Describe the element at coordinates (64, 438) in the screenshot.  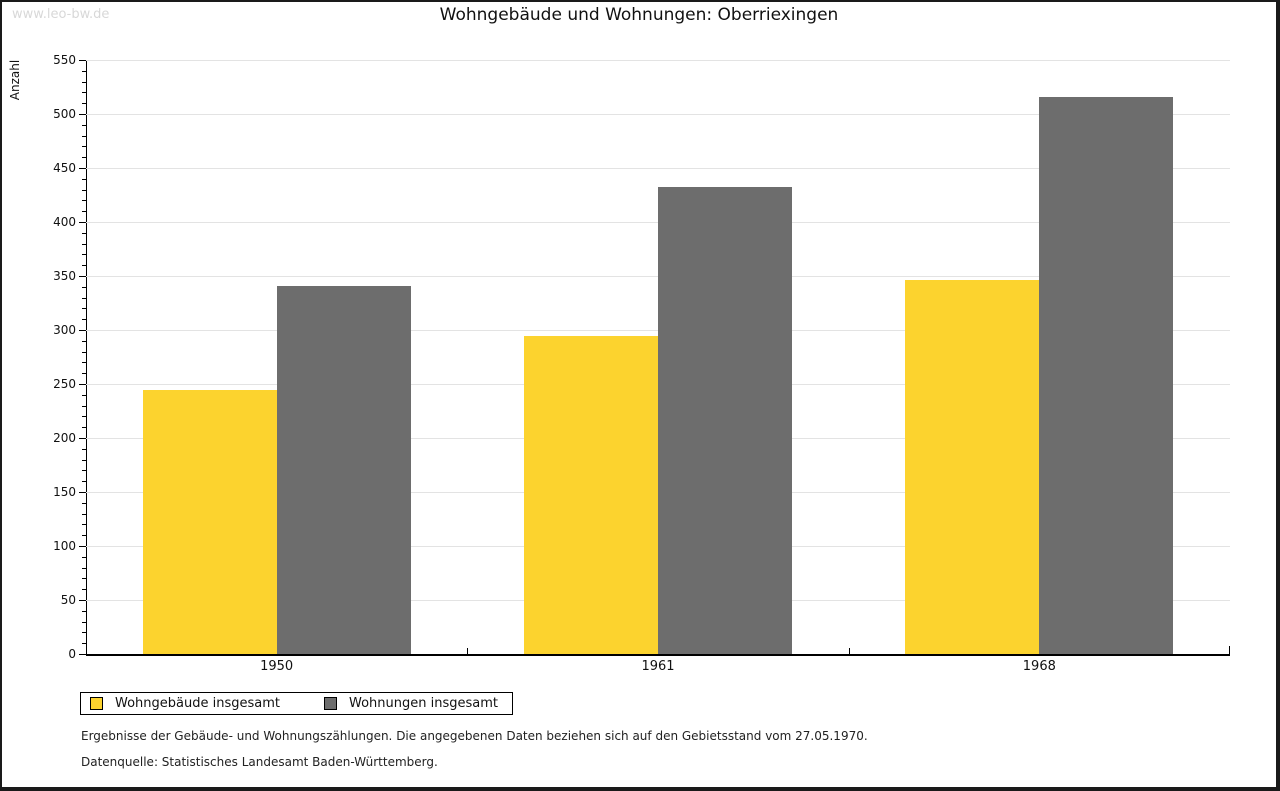
I see `y-tick-label-200: 200` at that location.